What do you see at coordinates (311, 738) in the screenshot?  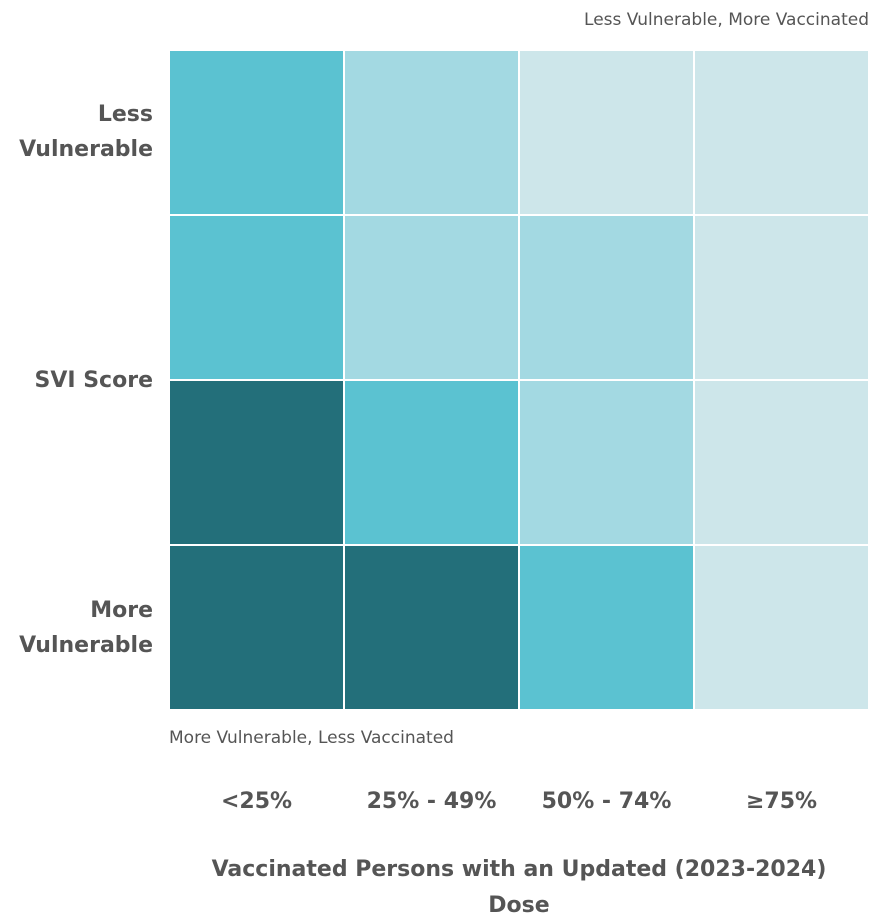 I see `corner-bottom-label: More Vulnerable, Less Vaccinated` at bounding box center [311, 738].